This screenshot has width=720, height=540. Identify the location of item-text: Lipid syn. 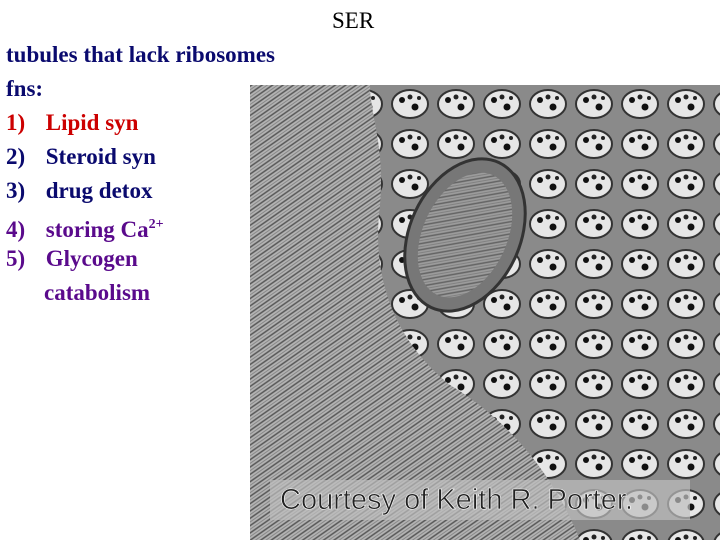
(92, 122).